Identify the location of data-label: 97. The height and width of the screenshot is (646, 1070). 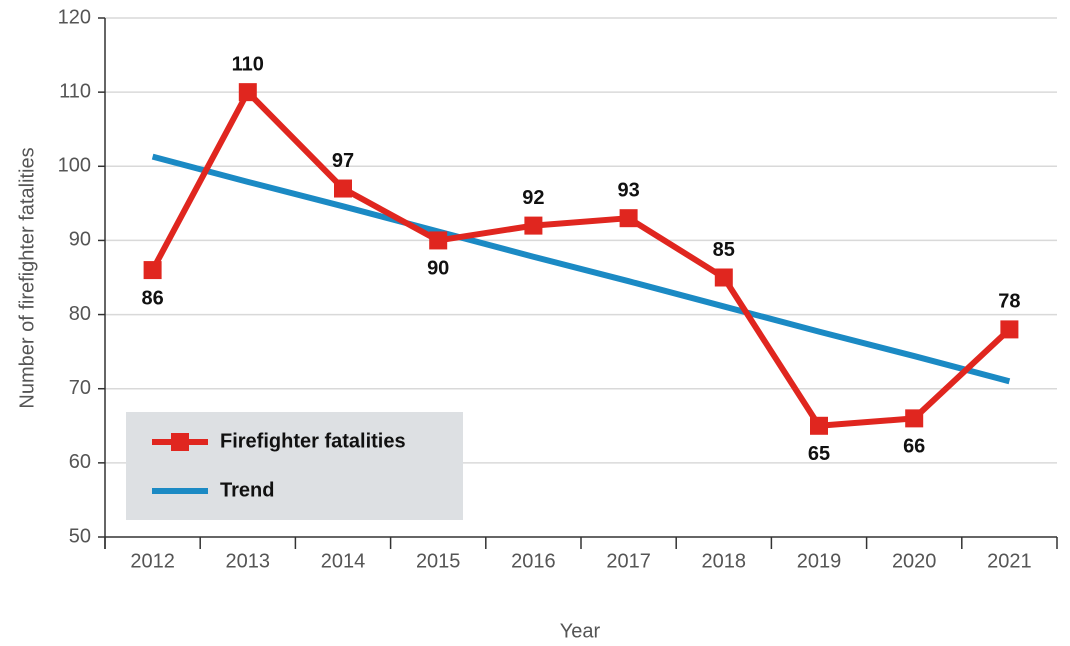
(343, 161).